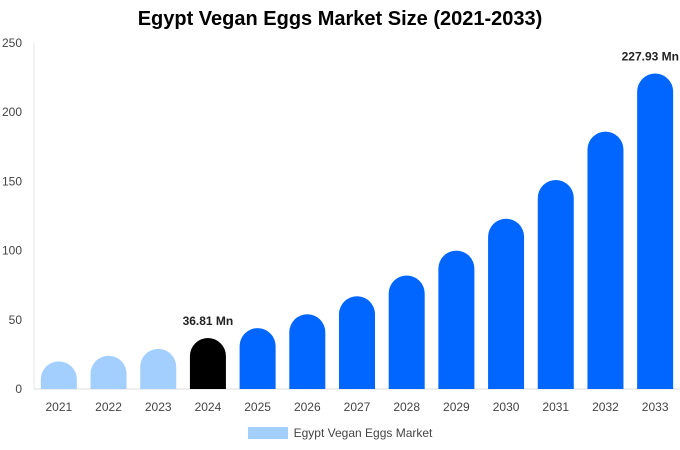 This screenshot has height=450, width=680. I want to click on y-tick-label: 150, so click(12, 181).